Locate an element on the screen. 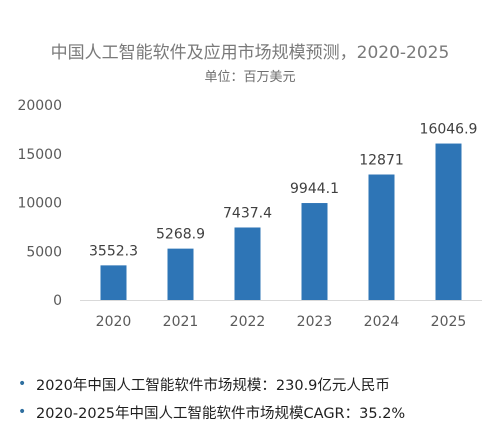  chart-subtitle: 单位：百万美元 is located at coordinates (250, 77).